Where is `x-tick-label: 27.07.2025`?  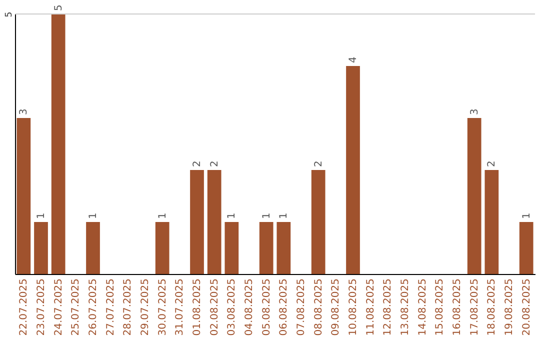 x-tick-label: 27.07.2025 is located at coordinates (110, 307).